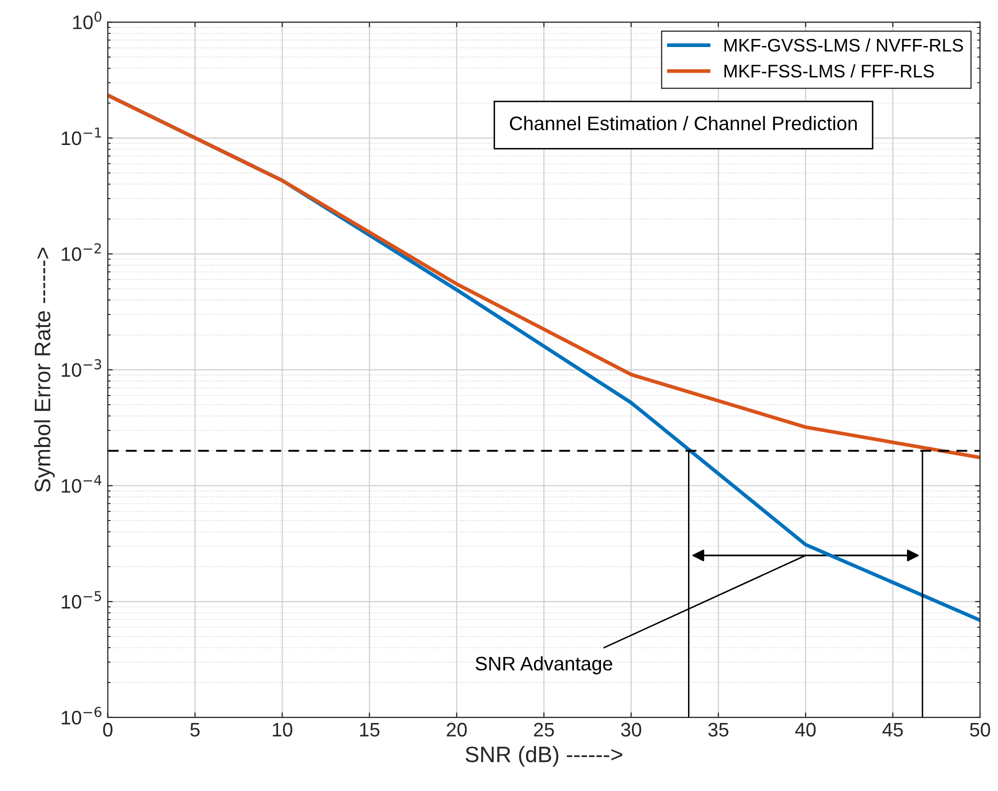 The image size is (998, 791). What do you see at coordinates (718, 729) in the screenshot?
I see `x-tick-label: 35` at bounding box center [718, 729].